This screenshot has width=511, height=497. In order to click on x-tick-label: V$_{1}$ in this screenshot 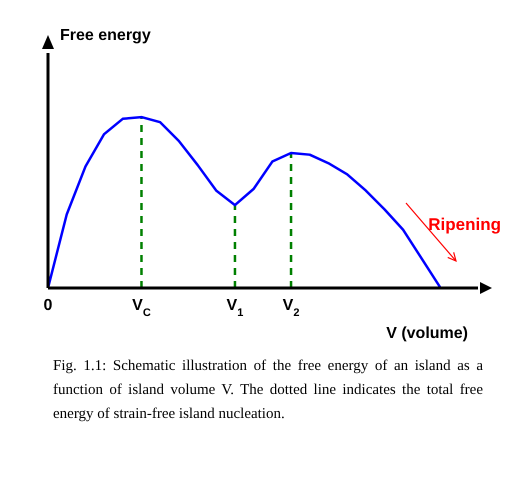, I will do `click(235, 308)`.